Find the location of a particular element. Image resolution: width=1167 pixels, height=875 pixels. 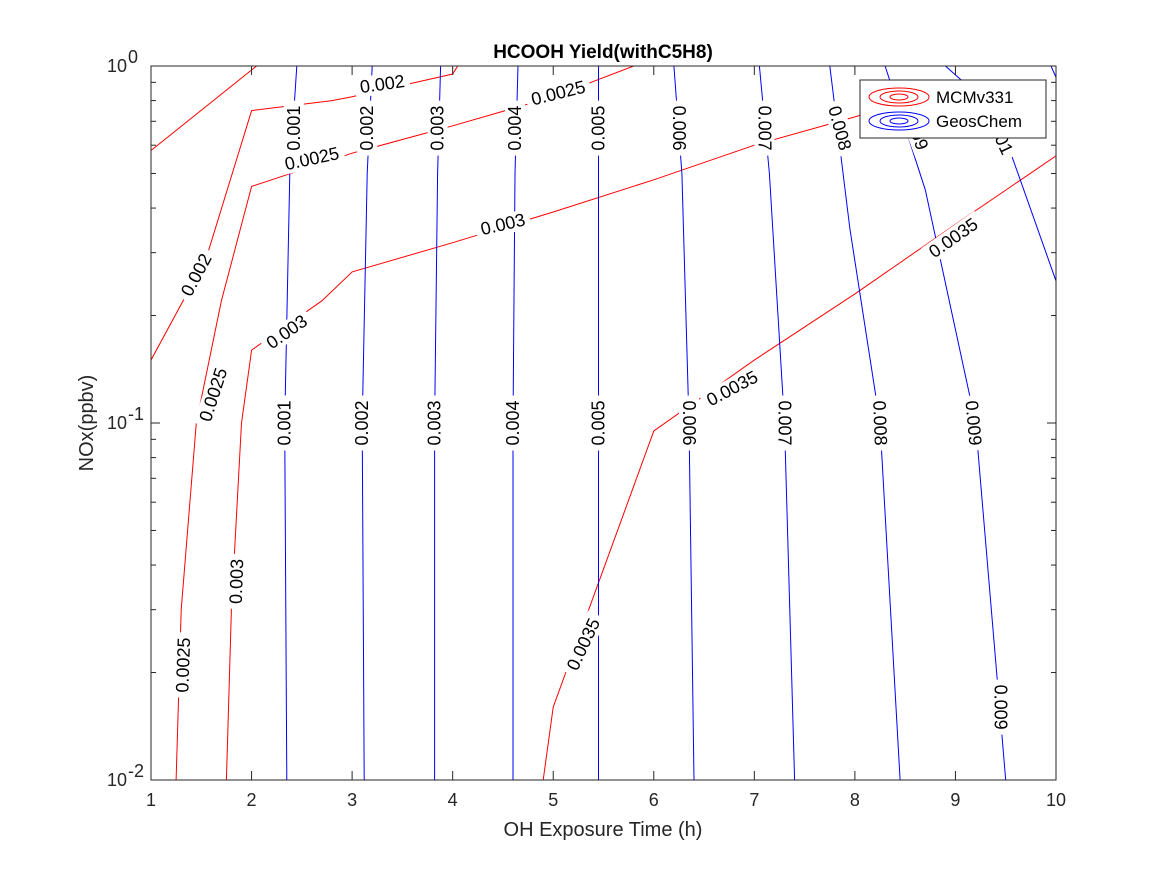

contour-label-group: 0.008 is located at coordinates (880, 423).